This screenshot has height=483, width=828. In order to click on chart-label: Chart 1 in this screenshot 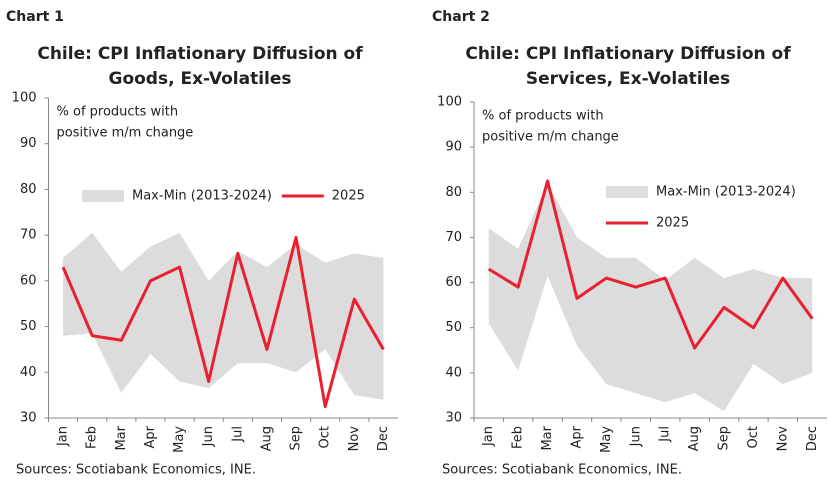, I will do `click(35, 17)`.